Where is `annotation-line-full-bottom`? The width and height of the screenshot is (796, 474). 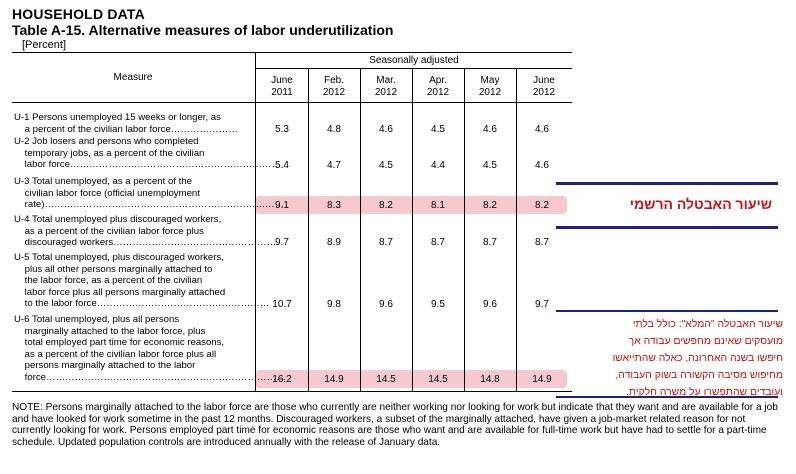
annotation-line-full-bottom is located at coordinates (667, 397).